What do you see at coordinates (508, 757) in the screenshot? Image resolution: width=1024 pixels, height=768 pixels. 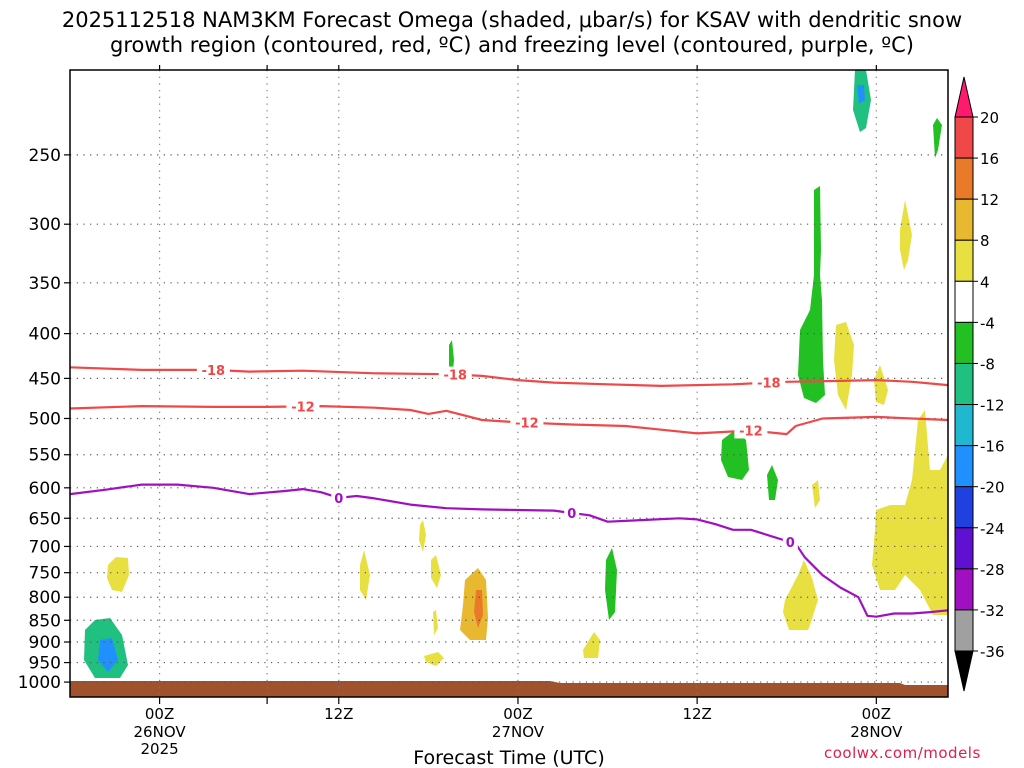 I see `x-axis-title: Forecast Time (UTC)` at bounding box center [508, 757].